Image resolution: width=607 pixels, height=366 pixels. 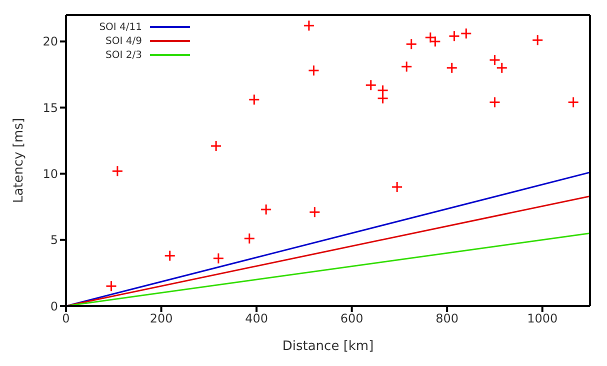 What do you see at coordinates (124, 41) in the screenshot?
I see `legend-label: SOI 4/9` at bounding box center [124, 41].